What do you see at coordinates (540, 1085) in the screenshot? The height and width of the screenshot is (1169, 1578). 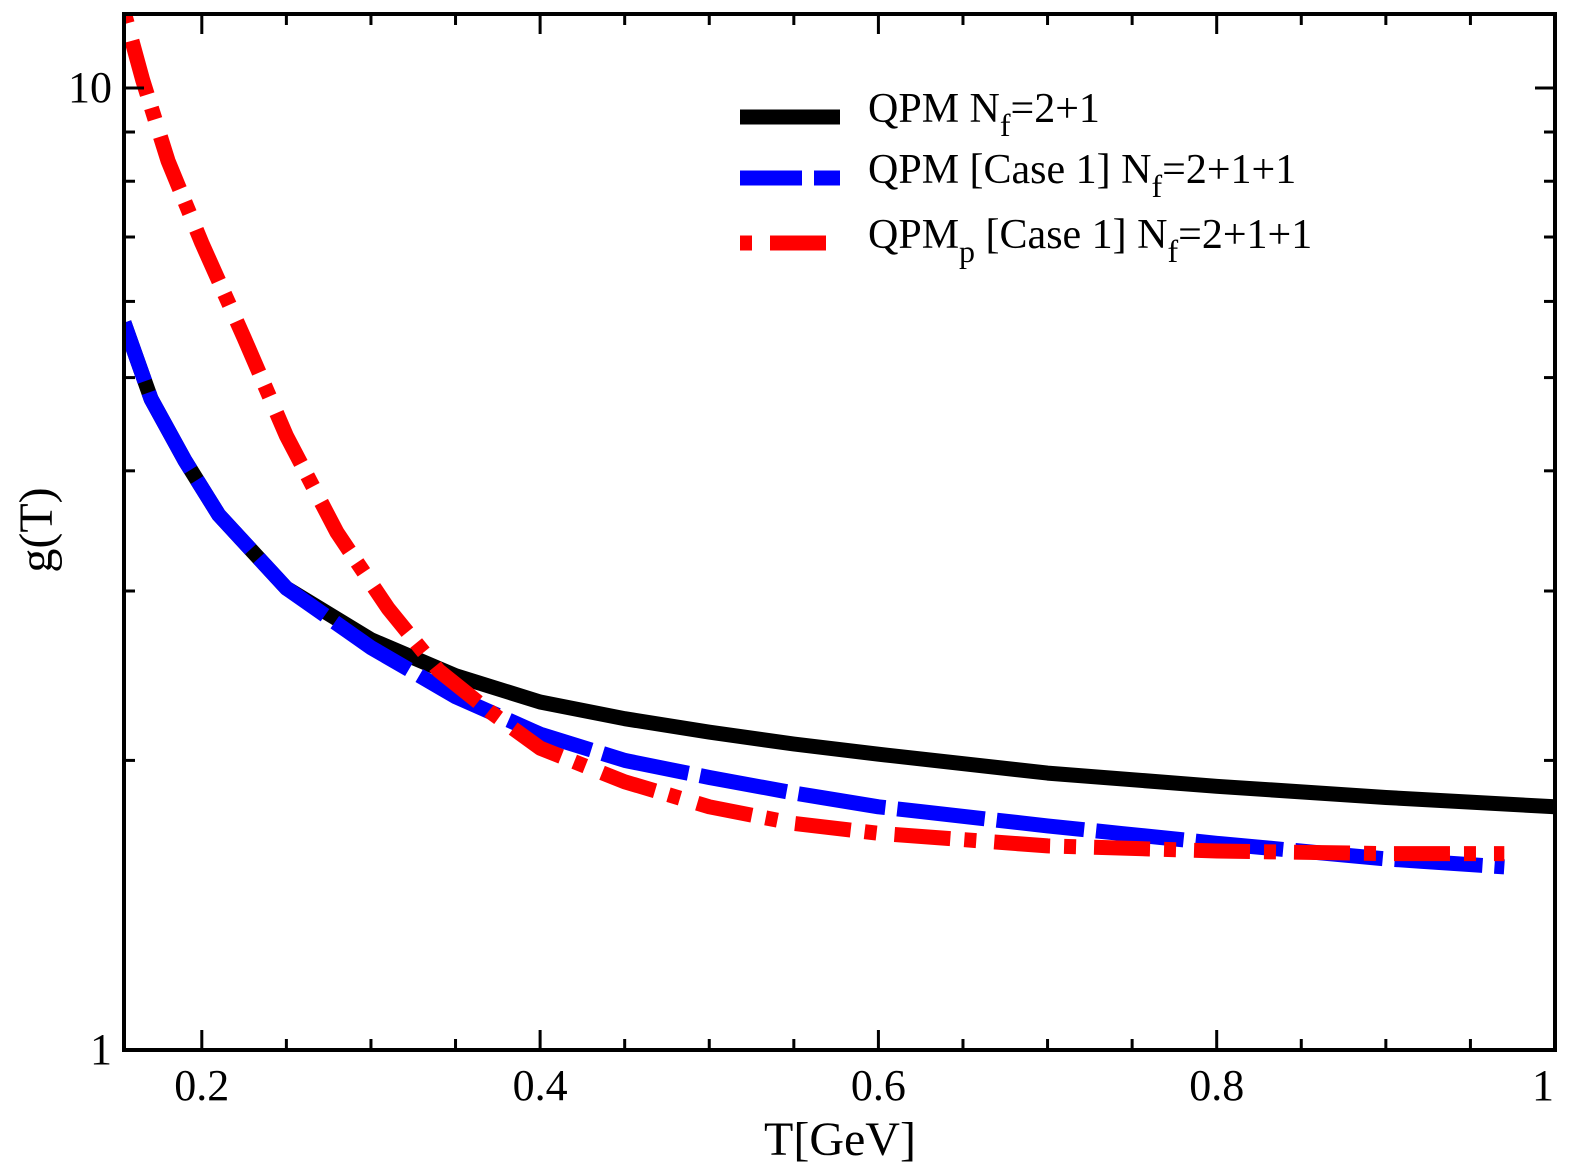 I see `x-tick-label-1: 0.4` at bounding box center [540, 1085].